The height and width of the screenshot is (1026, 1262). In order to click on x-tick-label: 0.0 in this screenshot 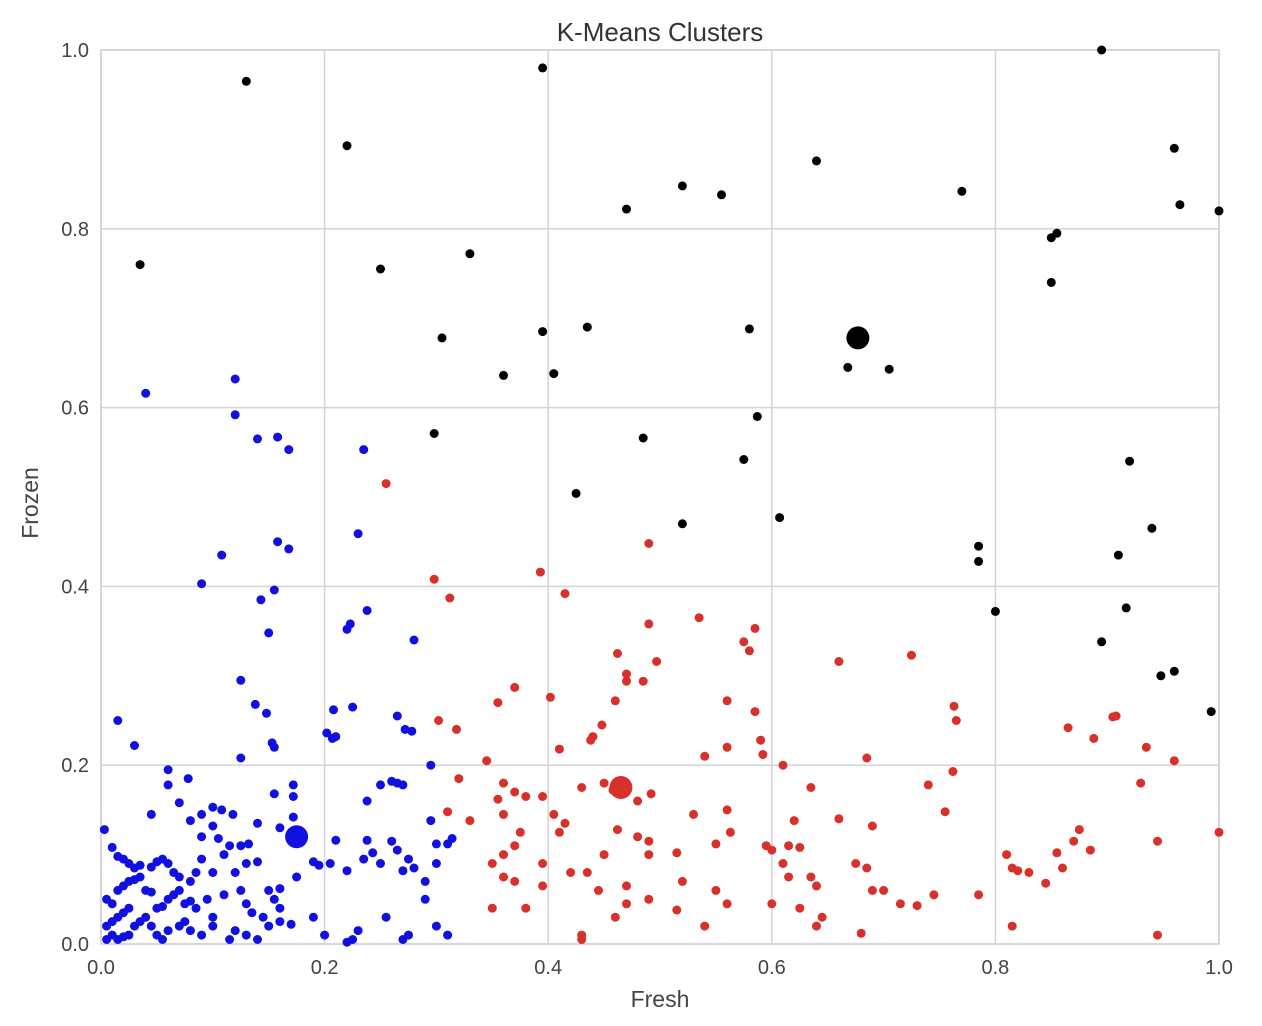, I will do `click(101, 968)`.